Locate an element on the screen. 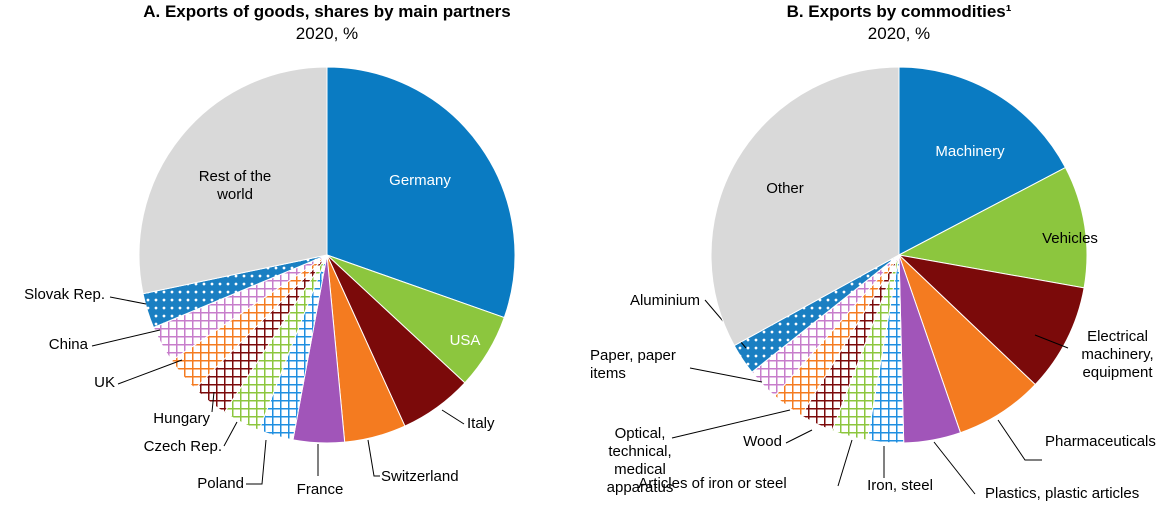 The width and height of the screenshot is (1169, 513). slice-label: Articles of iron or steel is located at coordinates (712, 483).